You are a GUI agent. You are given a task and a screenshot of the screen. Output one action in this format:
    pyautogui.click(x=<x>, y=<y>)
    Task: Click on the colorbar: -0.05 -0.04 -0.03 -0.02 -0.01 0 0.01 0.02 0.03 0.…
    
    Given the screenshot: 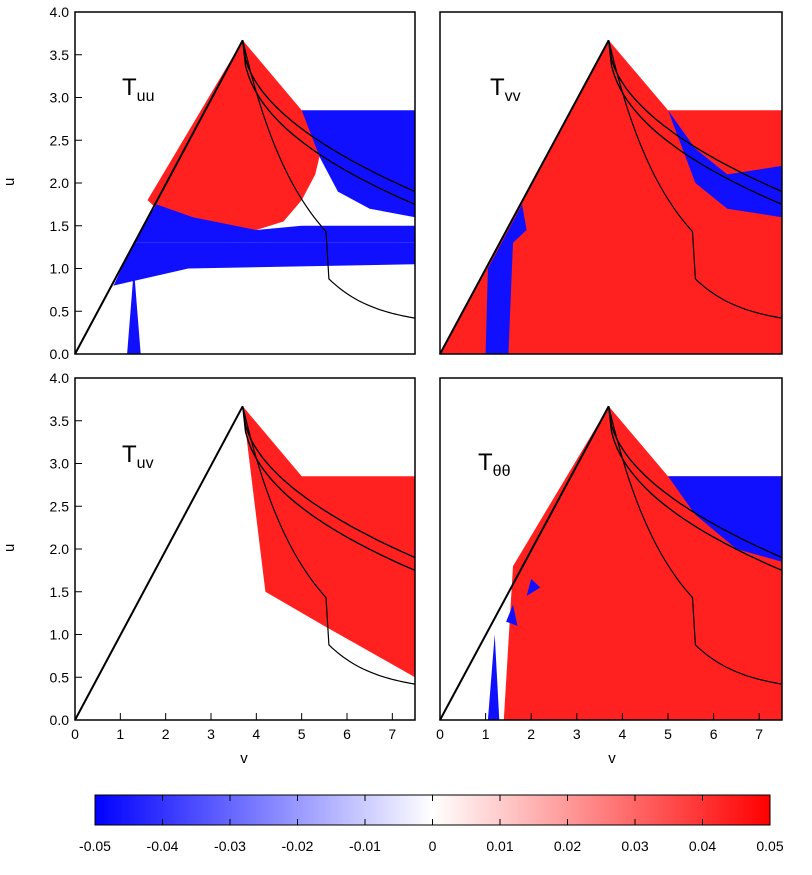 What is the action you would take?
    pyautogui.click(x=431, y=824)
    